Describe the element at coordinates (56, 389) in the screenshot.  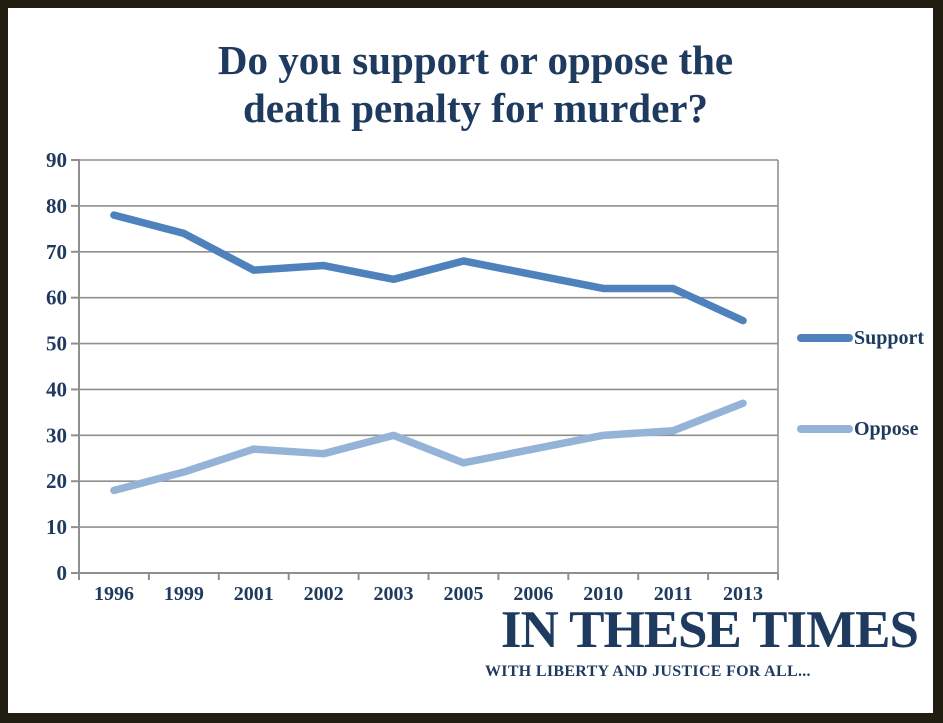
I see `y-axis-label: 40` at that location.